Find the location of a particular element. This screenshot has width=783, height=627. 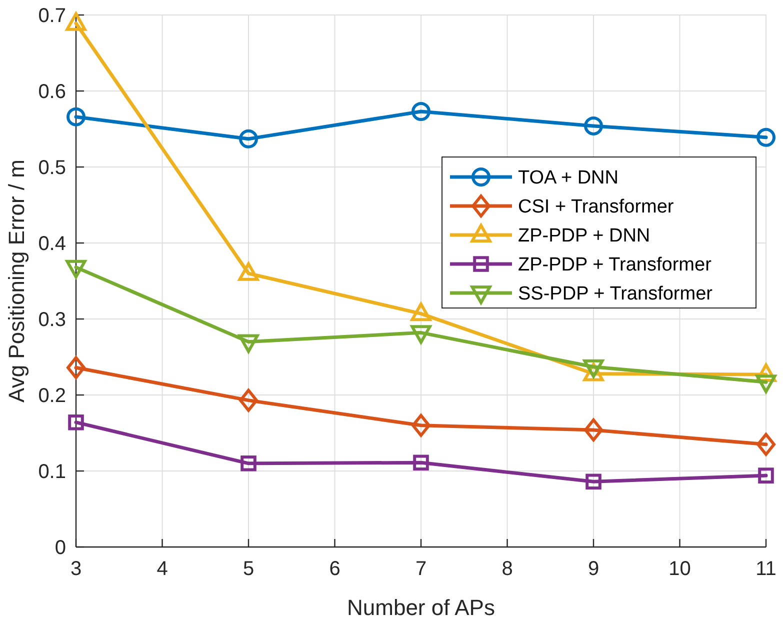

y-tick-label: 0.2 is located at coordinates (52, 396).